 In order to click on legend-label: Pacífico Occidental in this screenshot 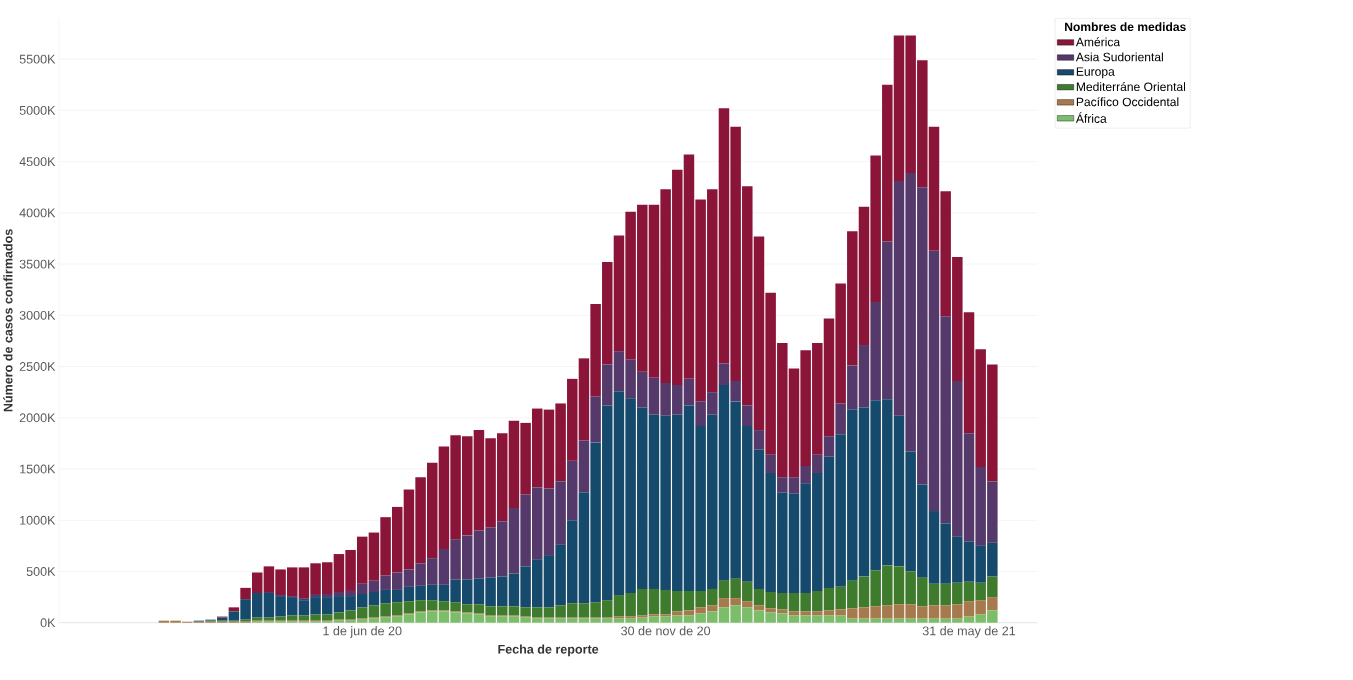, I will do `click(1127, 102)`.